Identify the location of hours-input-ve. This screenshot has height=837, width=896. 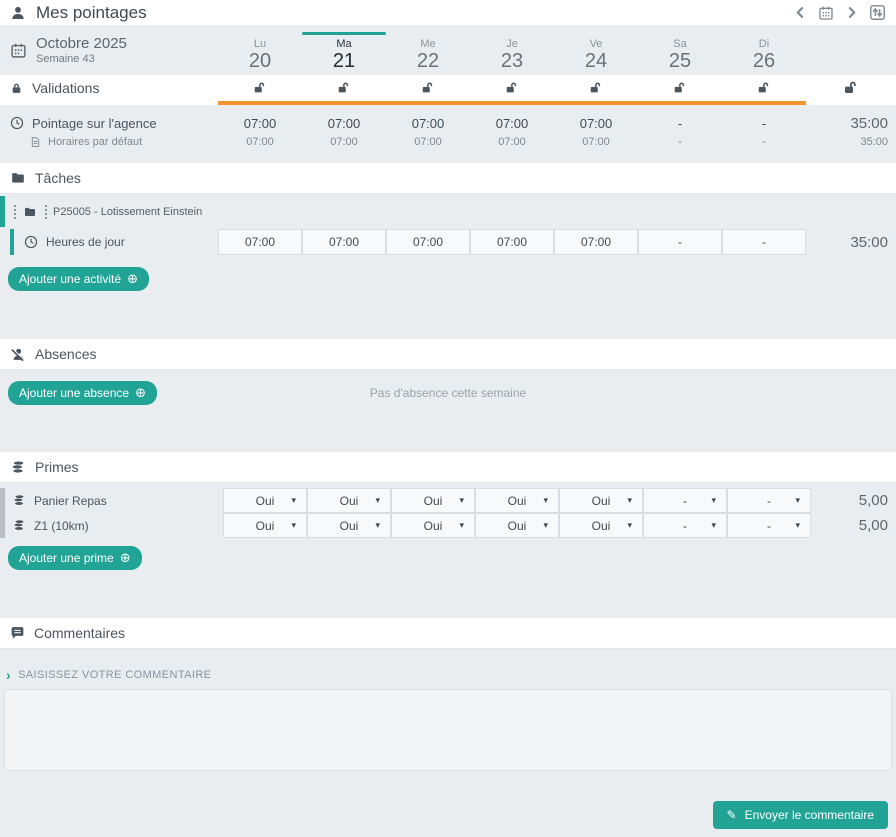
(596, 242).